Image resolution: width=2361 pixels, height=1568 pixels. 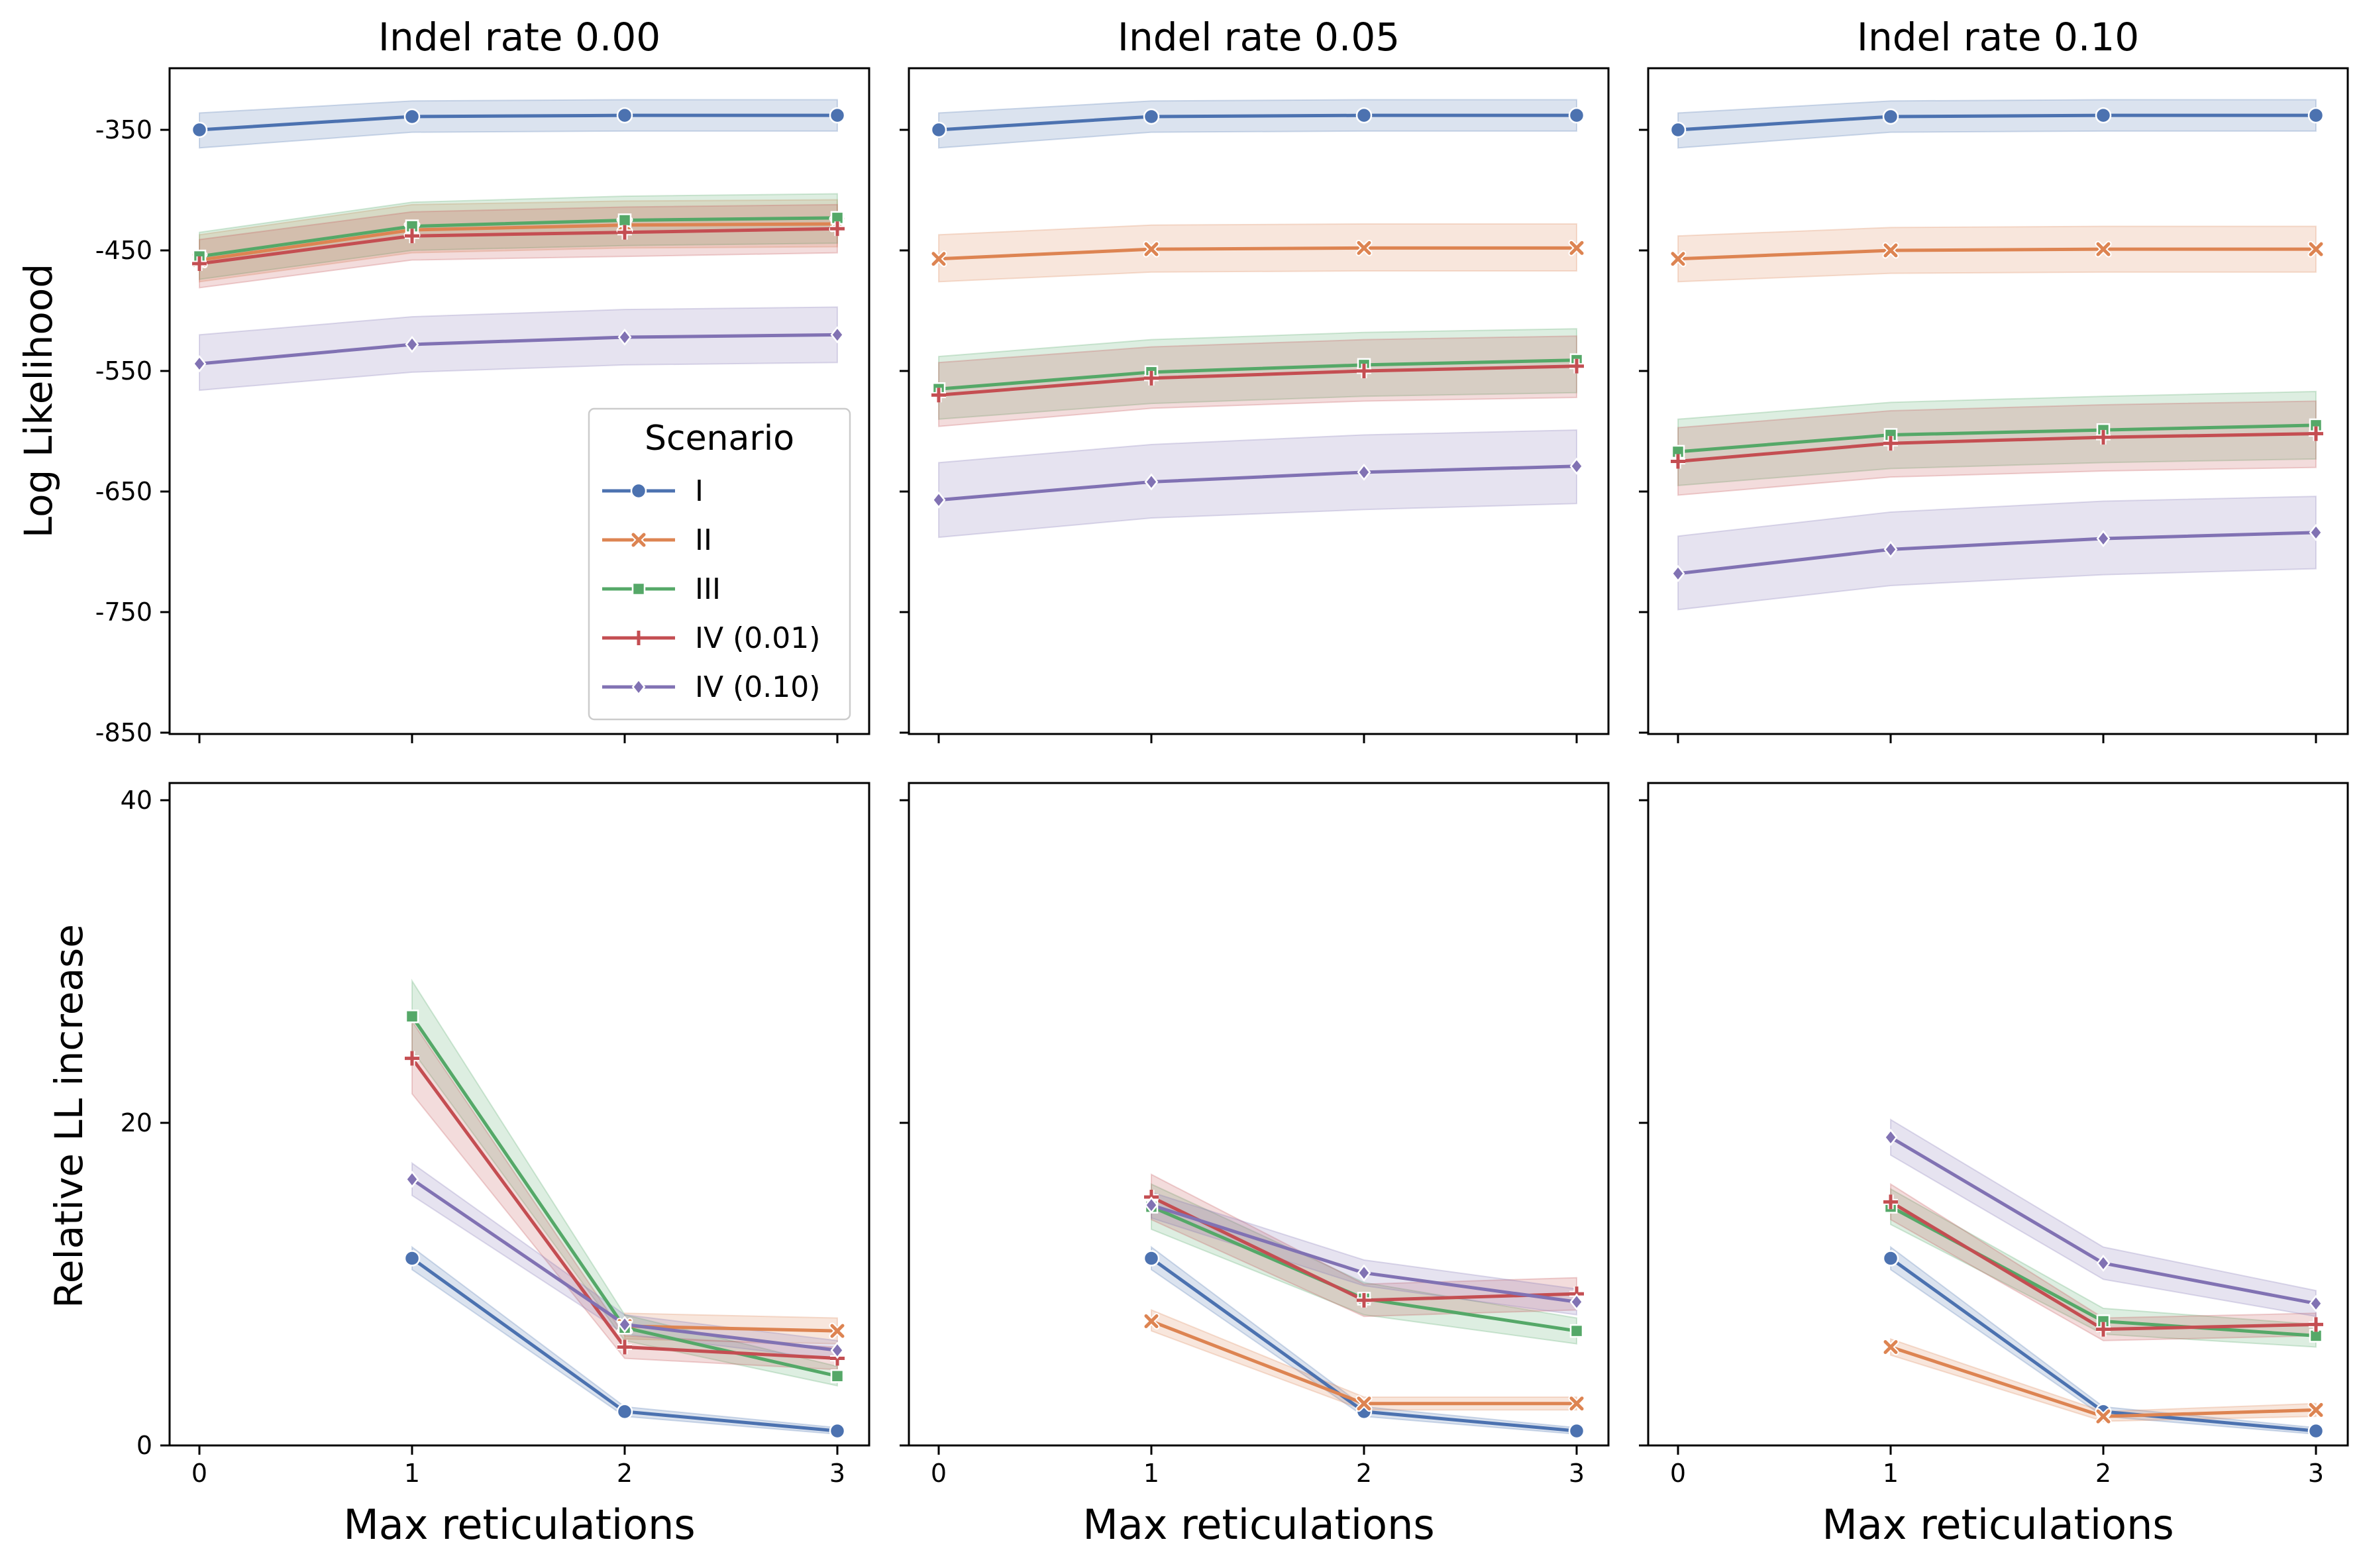 I want to click on legend-label-iv-0-10: IV (0.10), so click(x=757, y=687).